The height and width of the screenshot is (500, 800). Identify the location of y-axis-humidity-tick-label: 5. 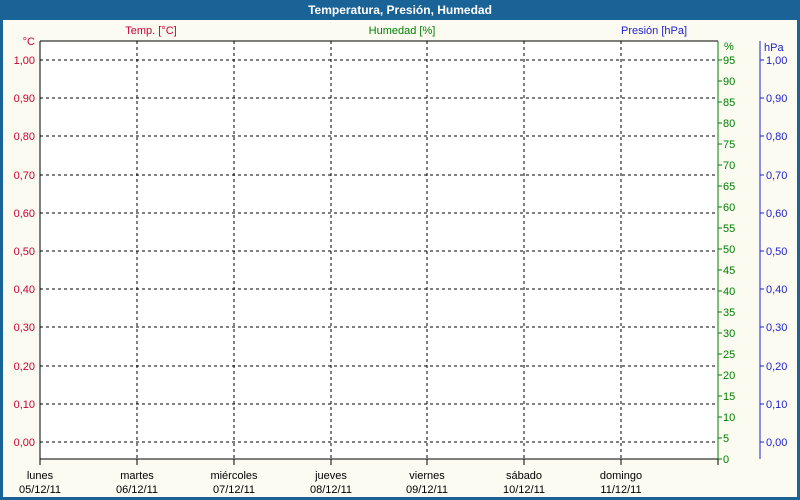
(726, 439).